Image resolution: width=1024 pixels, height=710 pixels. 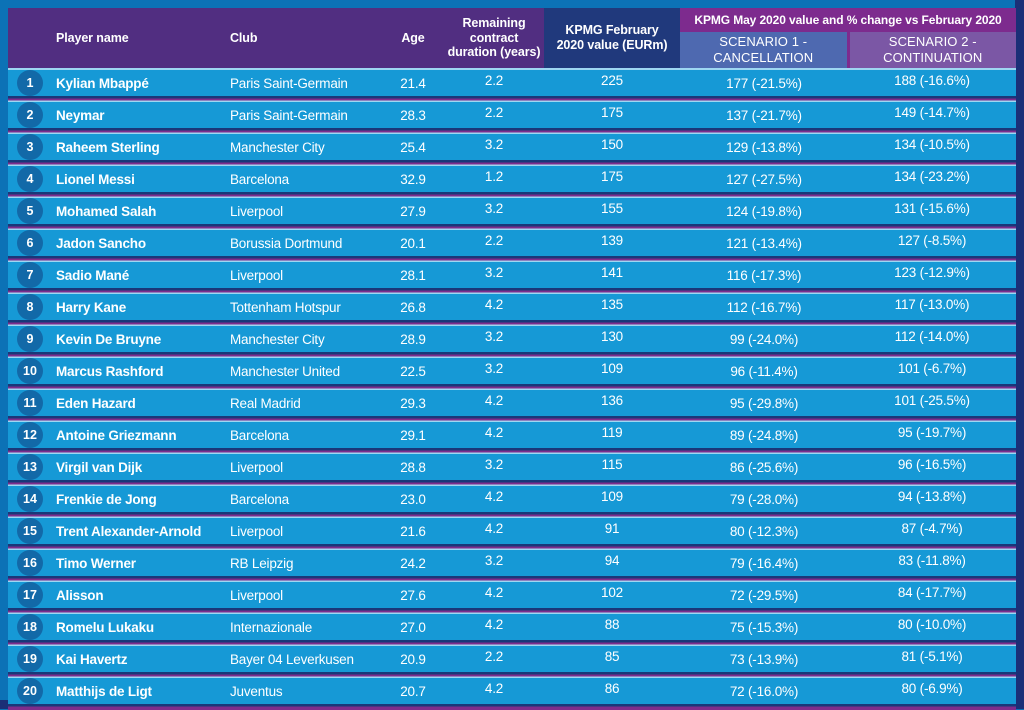 What do you see at coordinates (259, 179) in the screenshot?
I see `club-cell: Barcelona` at bounding box center [259, 179].